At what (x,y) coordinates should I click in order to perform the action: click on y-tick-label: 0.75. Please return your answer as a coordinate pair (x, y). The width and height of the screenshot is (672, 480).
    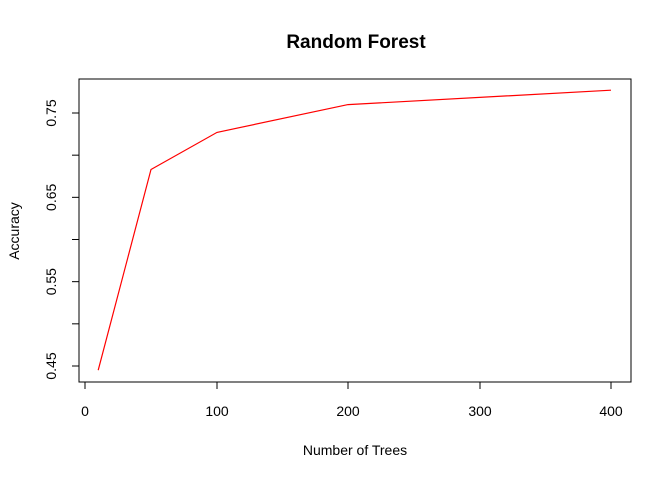
    Looking at the image, I should click on (51, 112).